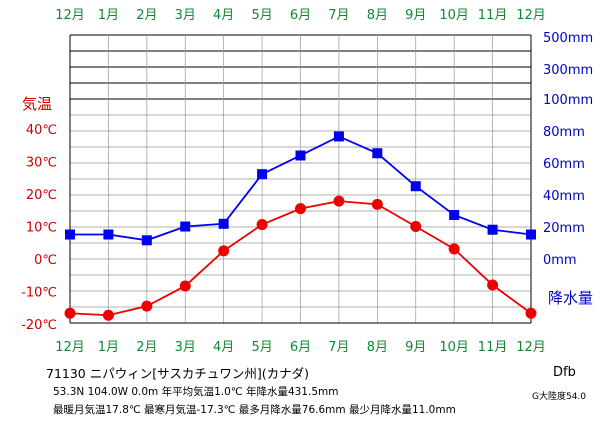 The width and height of the screenshot is (611, 425). Describe the element at coordinates (559, 397) in the screenshot. I see `continentality-index: G大陸度54.0` at that location.